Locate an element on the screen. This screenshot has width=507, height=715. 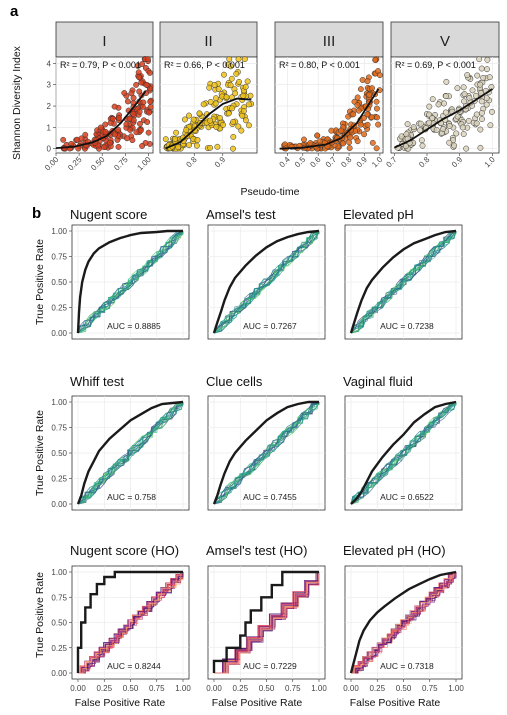
y-tick-label: 0.25 is located at coordinates (59, 479).